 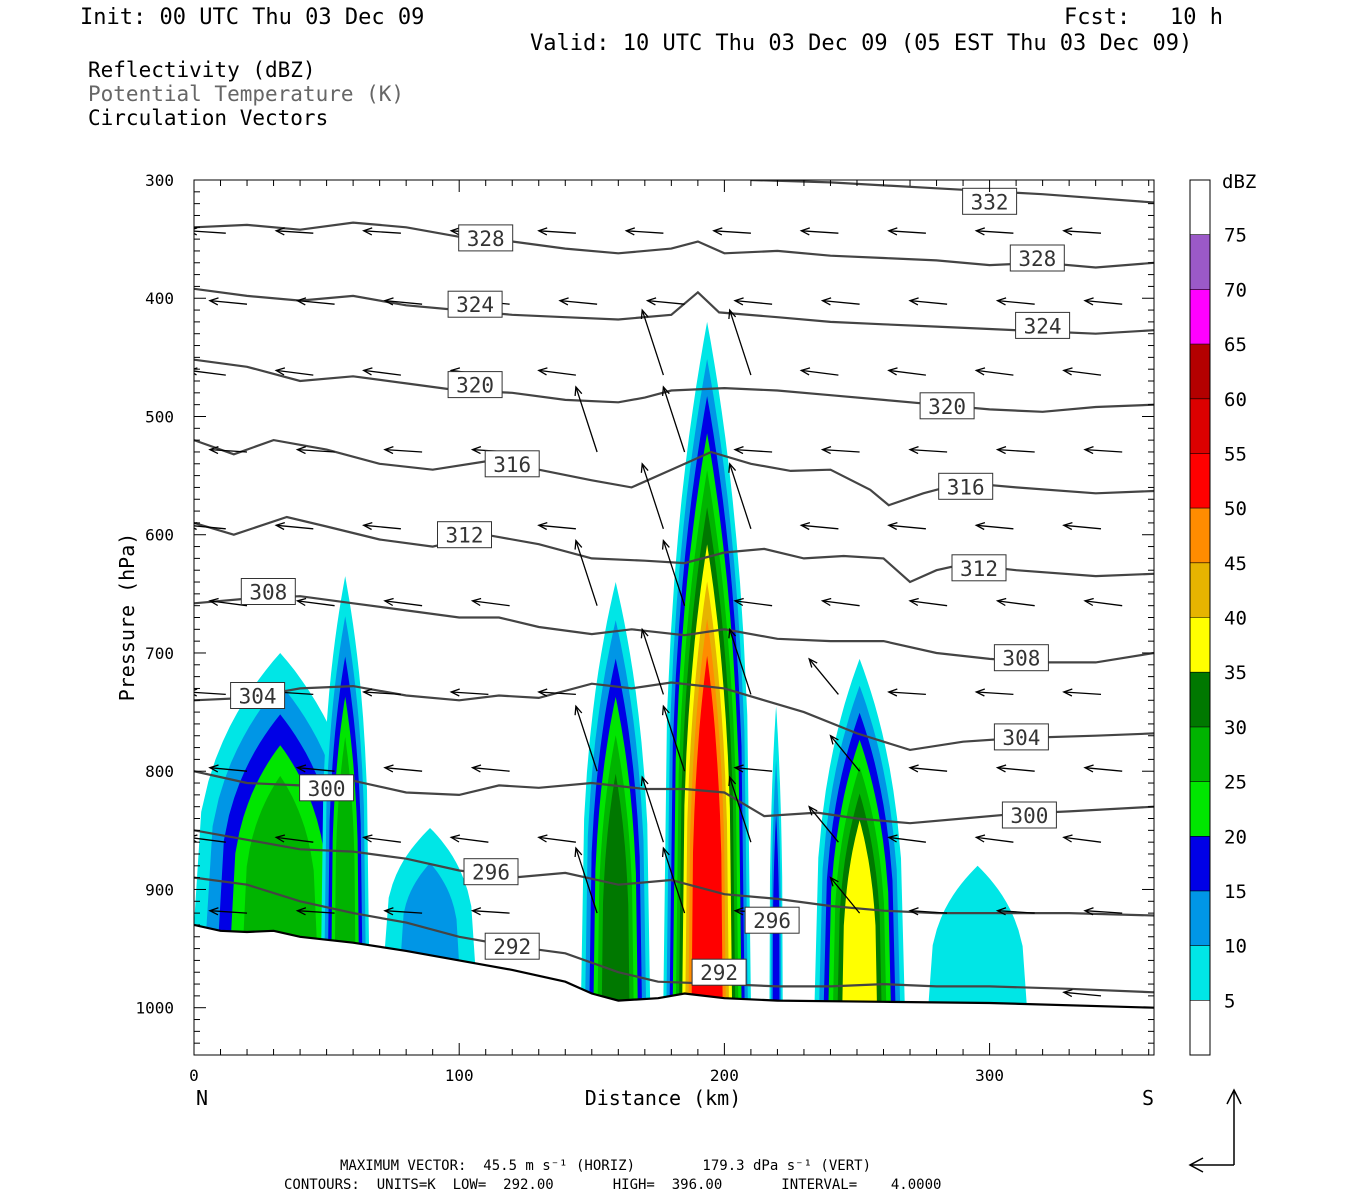 I want to click on theta-contour-label: 300, so click(x=327, y=788).